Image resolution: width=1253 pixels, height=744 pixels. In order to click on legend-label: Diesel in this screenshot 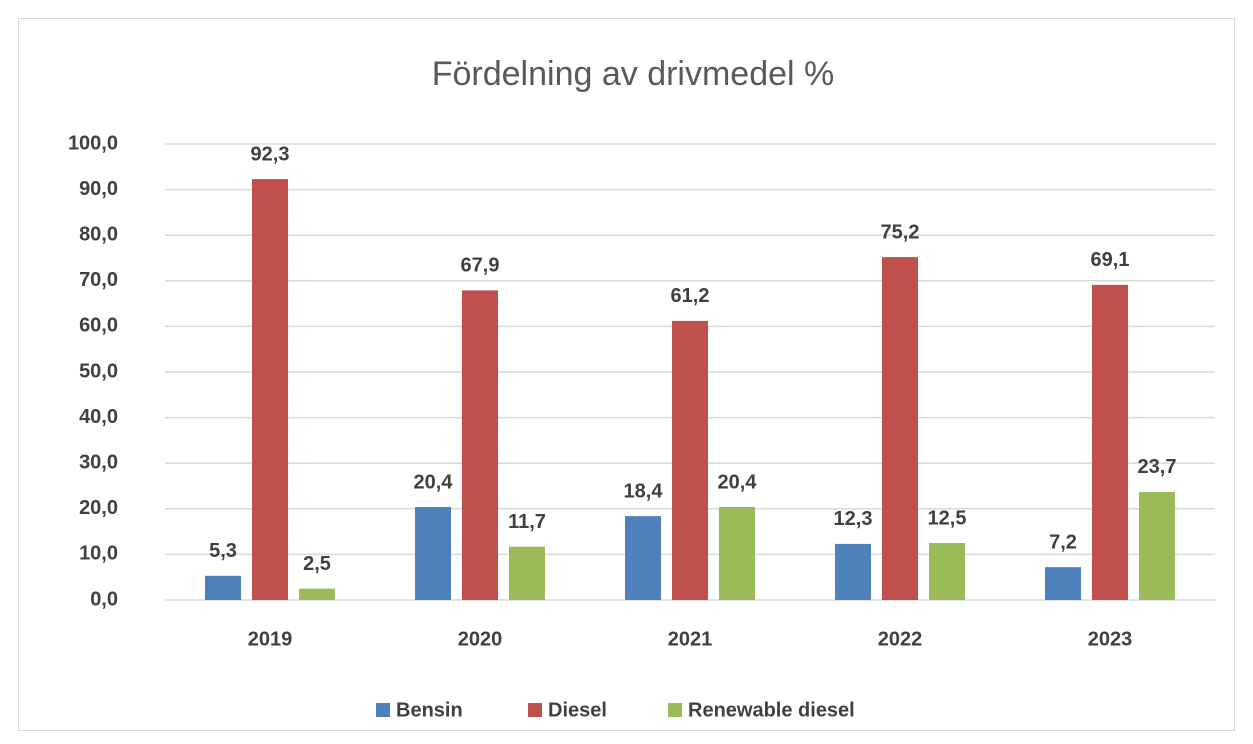, I will do `click(577, 710)`.